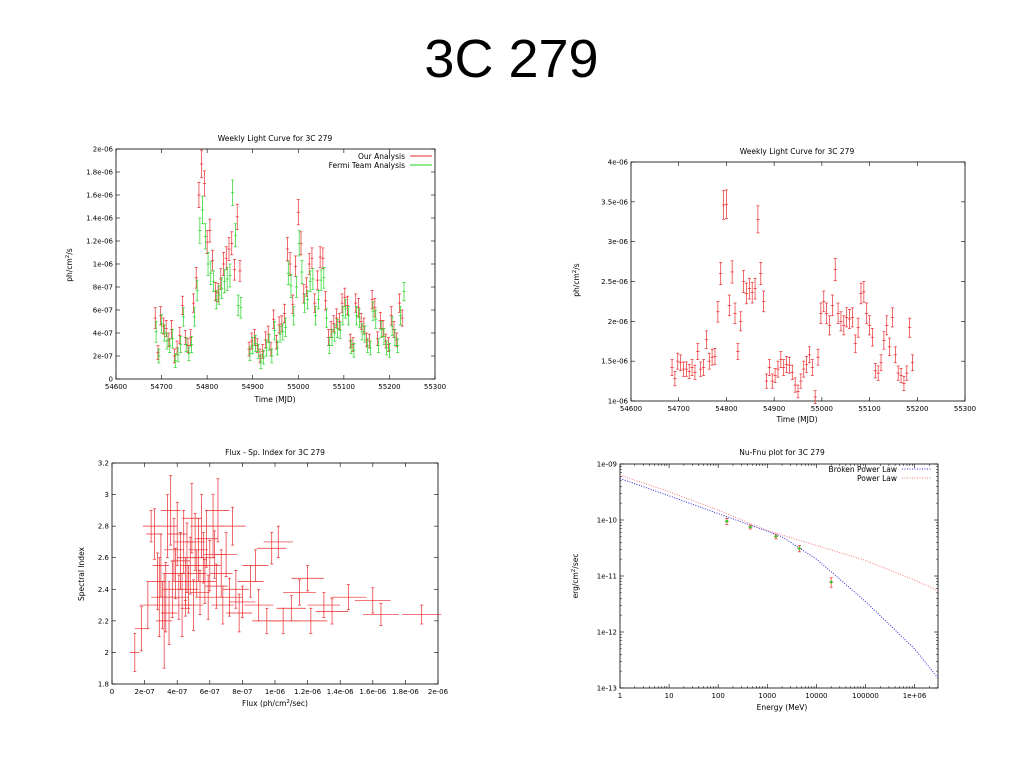 Image resolution: width=1023 pixels, height=767 pixels. Describe the element at coordinates (511, 59) in the screenshot. I see `slide-title: 3C 279` at that location.